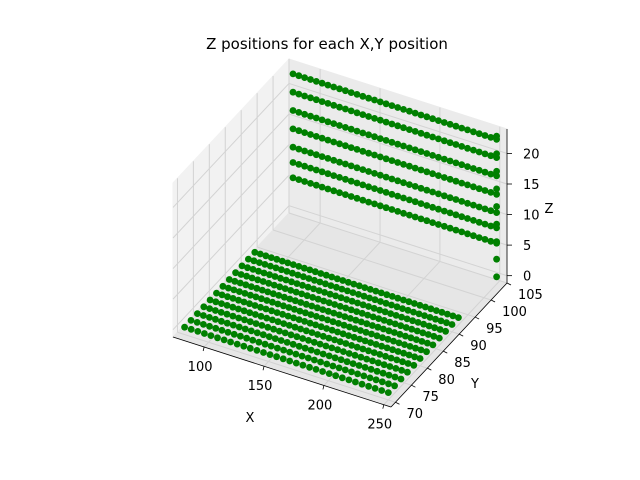 Image resolution: width=640 pixels, height=480 pixels. What do you see at coordinates (446, 380) in the screenshot?
I see `y-tick-label: 80` at bounding box center [446, 380].